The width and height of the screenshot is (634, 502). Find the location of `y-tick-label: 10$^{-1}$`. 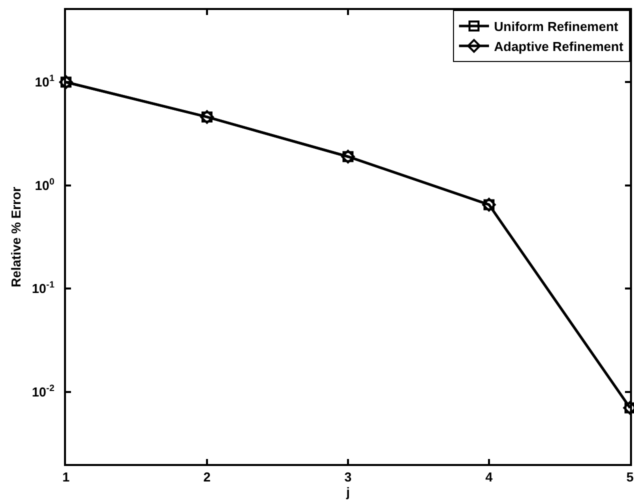

y-tick-label: 10$^{-1}$ is located at coordinates (43, 288).